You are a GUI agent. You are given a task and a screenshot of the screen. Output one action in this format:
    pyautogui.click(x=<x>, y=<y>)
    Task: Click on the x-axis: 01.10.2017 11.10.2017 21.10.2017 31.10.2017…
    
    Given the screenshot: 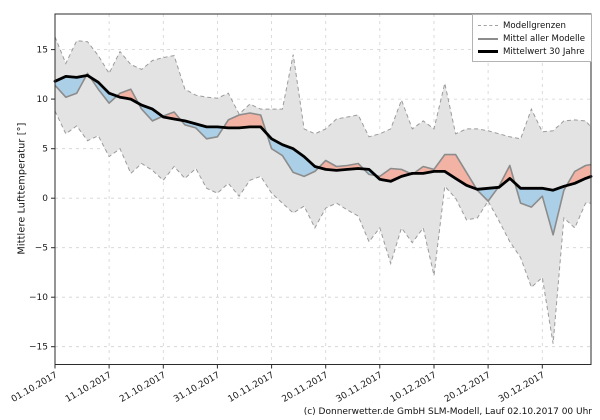 What is the action you would take?
    pyautogui.click(x=278, y=384)
    